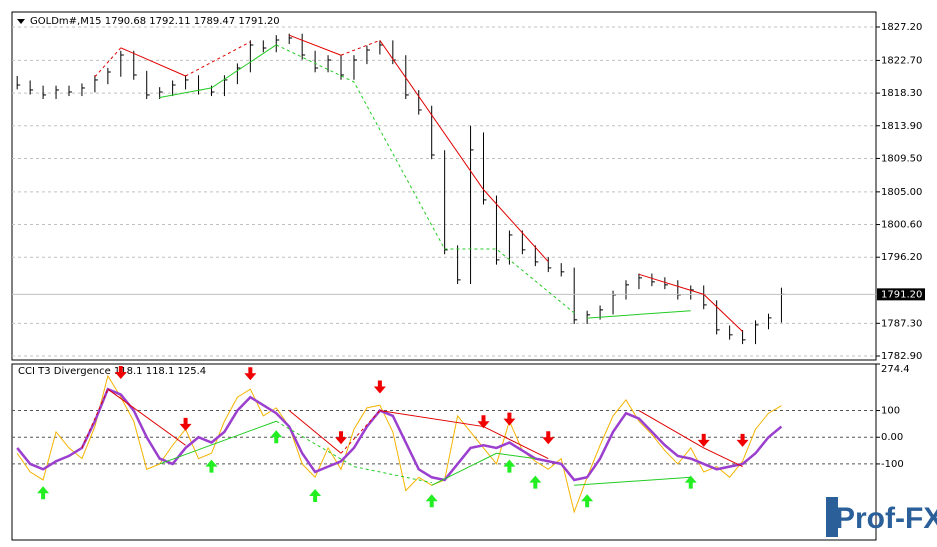 This screenshot has height=547, width=937. What do you see at coordinates (901, 27) in the screenshot?
I see `y-tick-label: 1827.20` at bounding box center [901, 27].